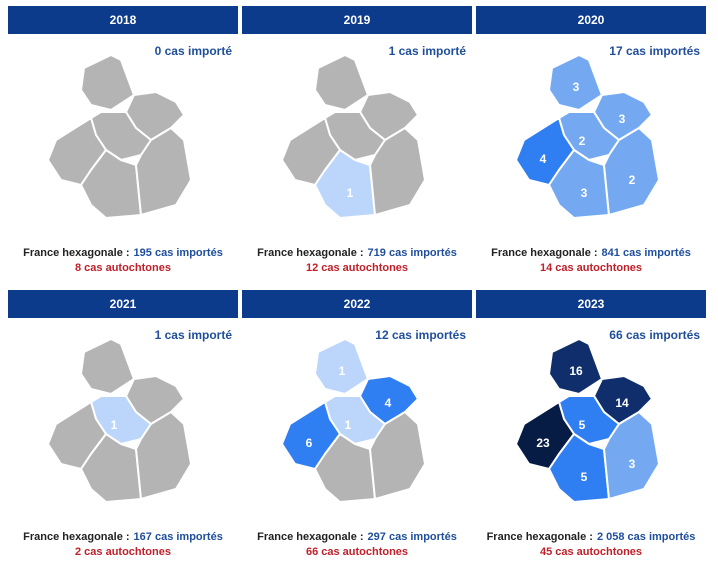 The height and width of the screenshot is (563, 718). I want to click on autochthonous-count: 45 cas autochtones, so click(591, 552).